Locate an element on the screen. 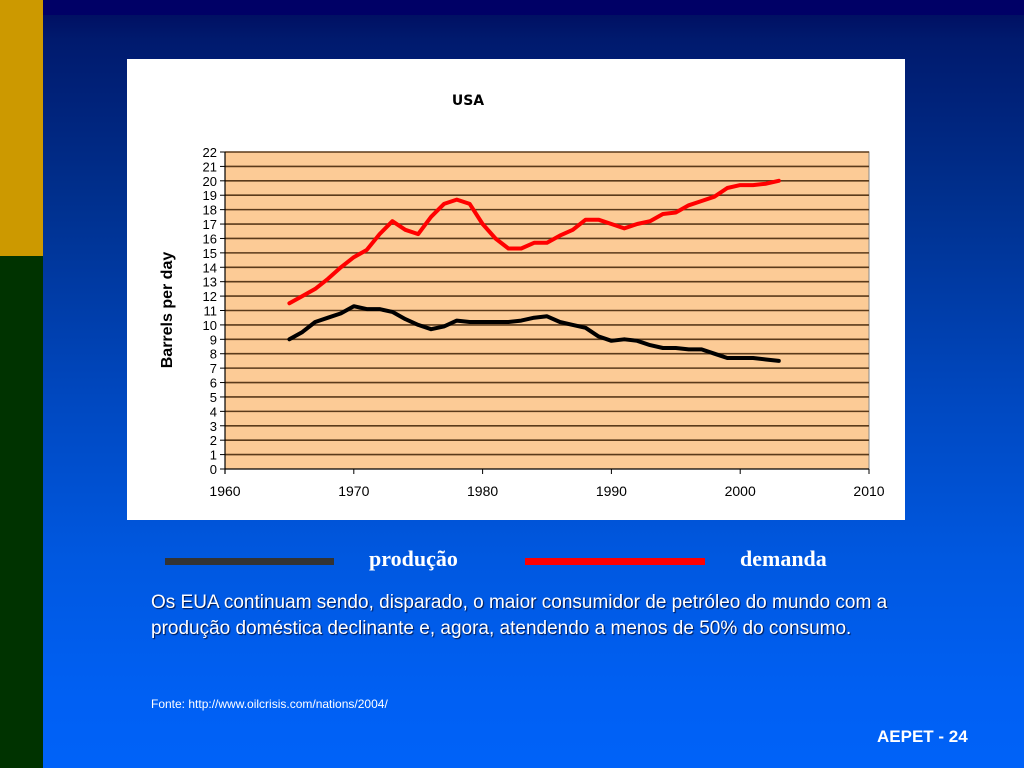  x-tick-label: 2000 is located at coordinates (740, 491).